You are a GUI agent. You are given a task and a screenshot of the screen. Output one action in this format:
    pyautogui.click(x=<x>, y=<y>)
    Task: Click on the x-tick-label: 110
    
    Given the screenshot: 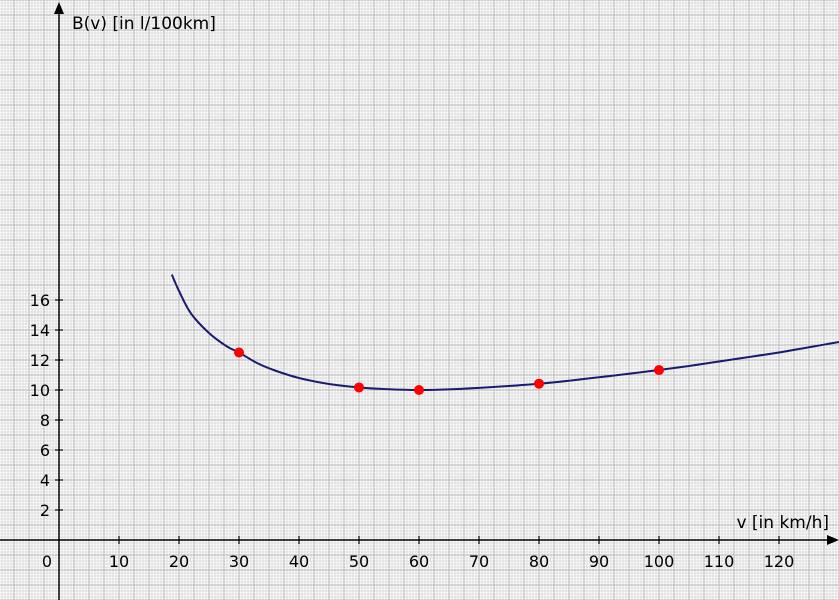 What is the action you would take?
    pyautogui.click(x=719, y=561)
    